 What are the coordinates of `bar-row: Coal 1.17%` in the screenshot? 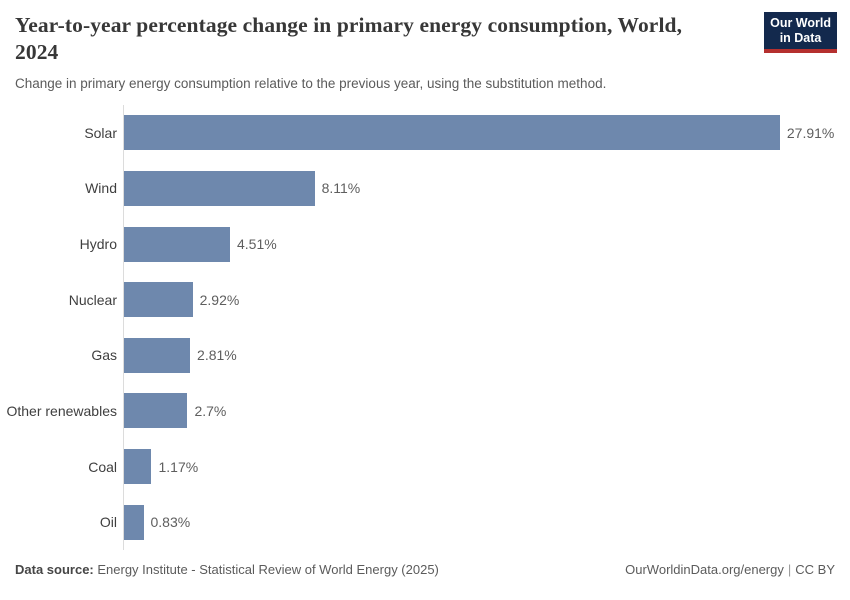 It's located at (425, 467).